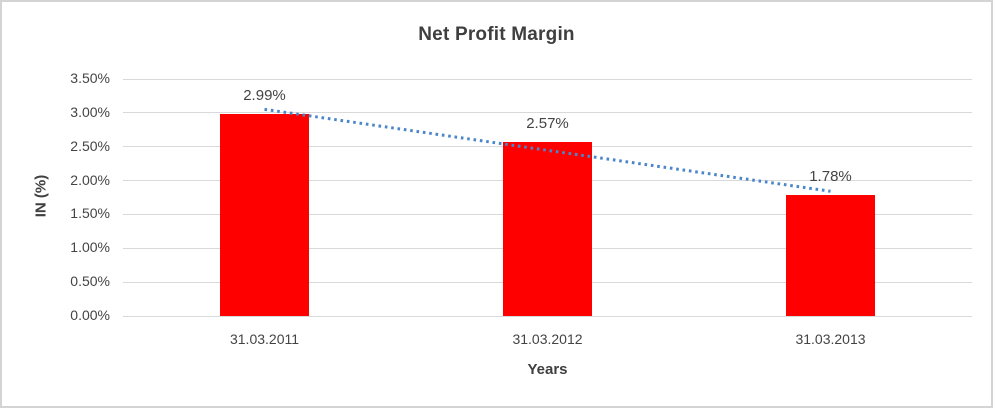  Describe the element at coordinates (90, 281) in the screenshot. I see `y-tick-label: 0.50%` at that location.